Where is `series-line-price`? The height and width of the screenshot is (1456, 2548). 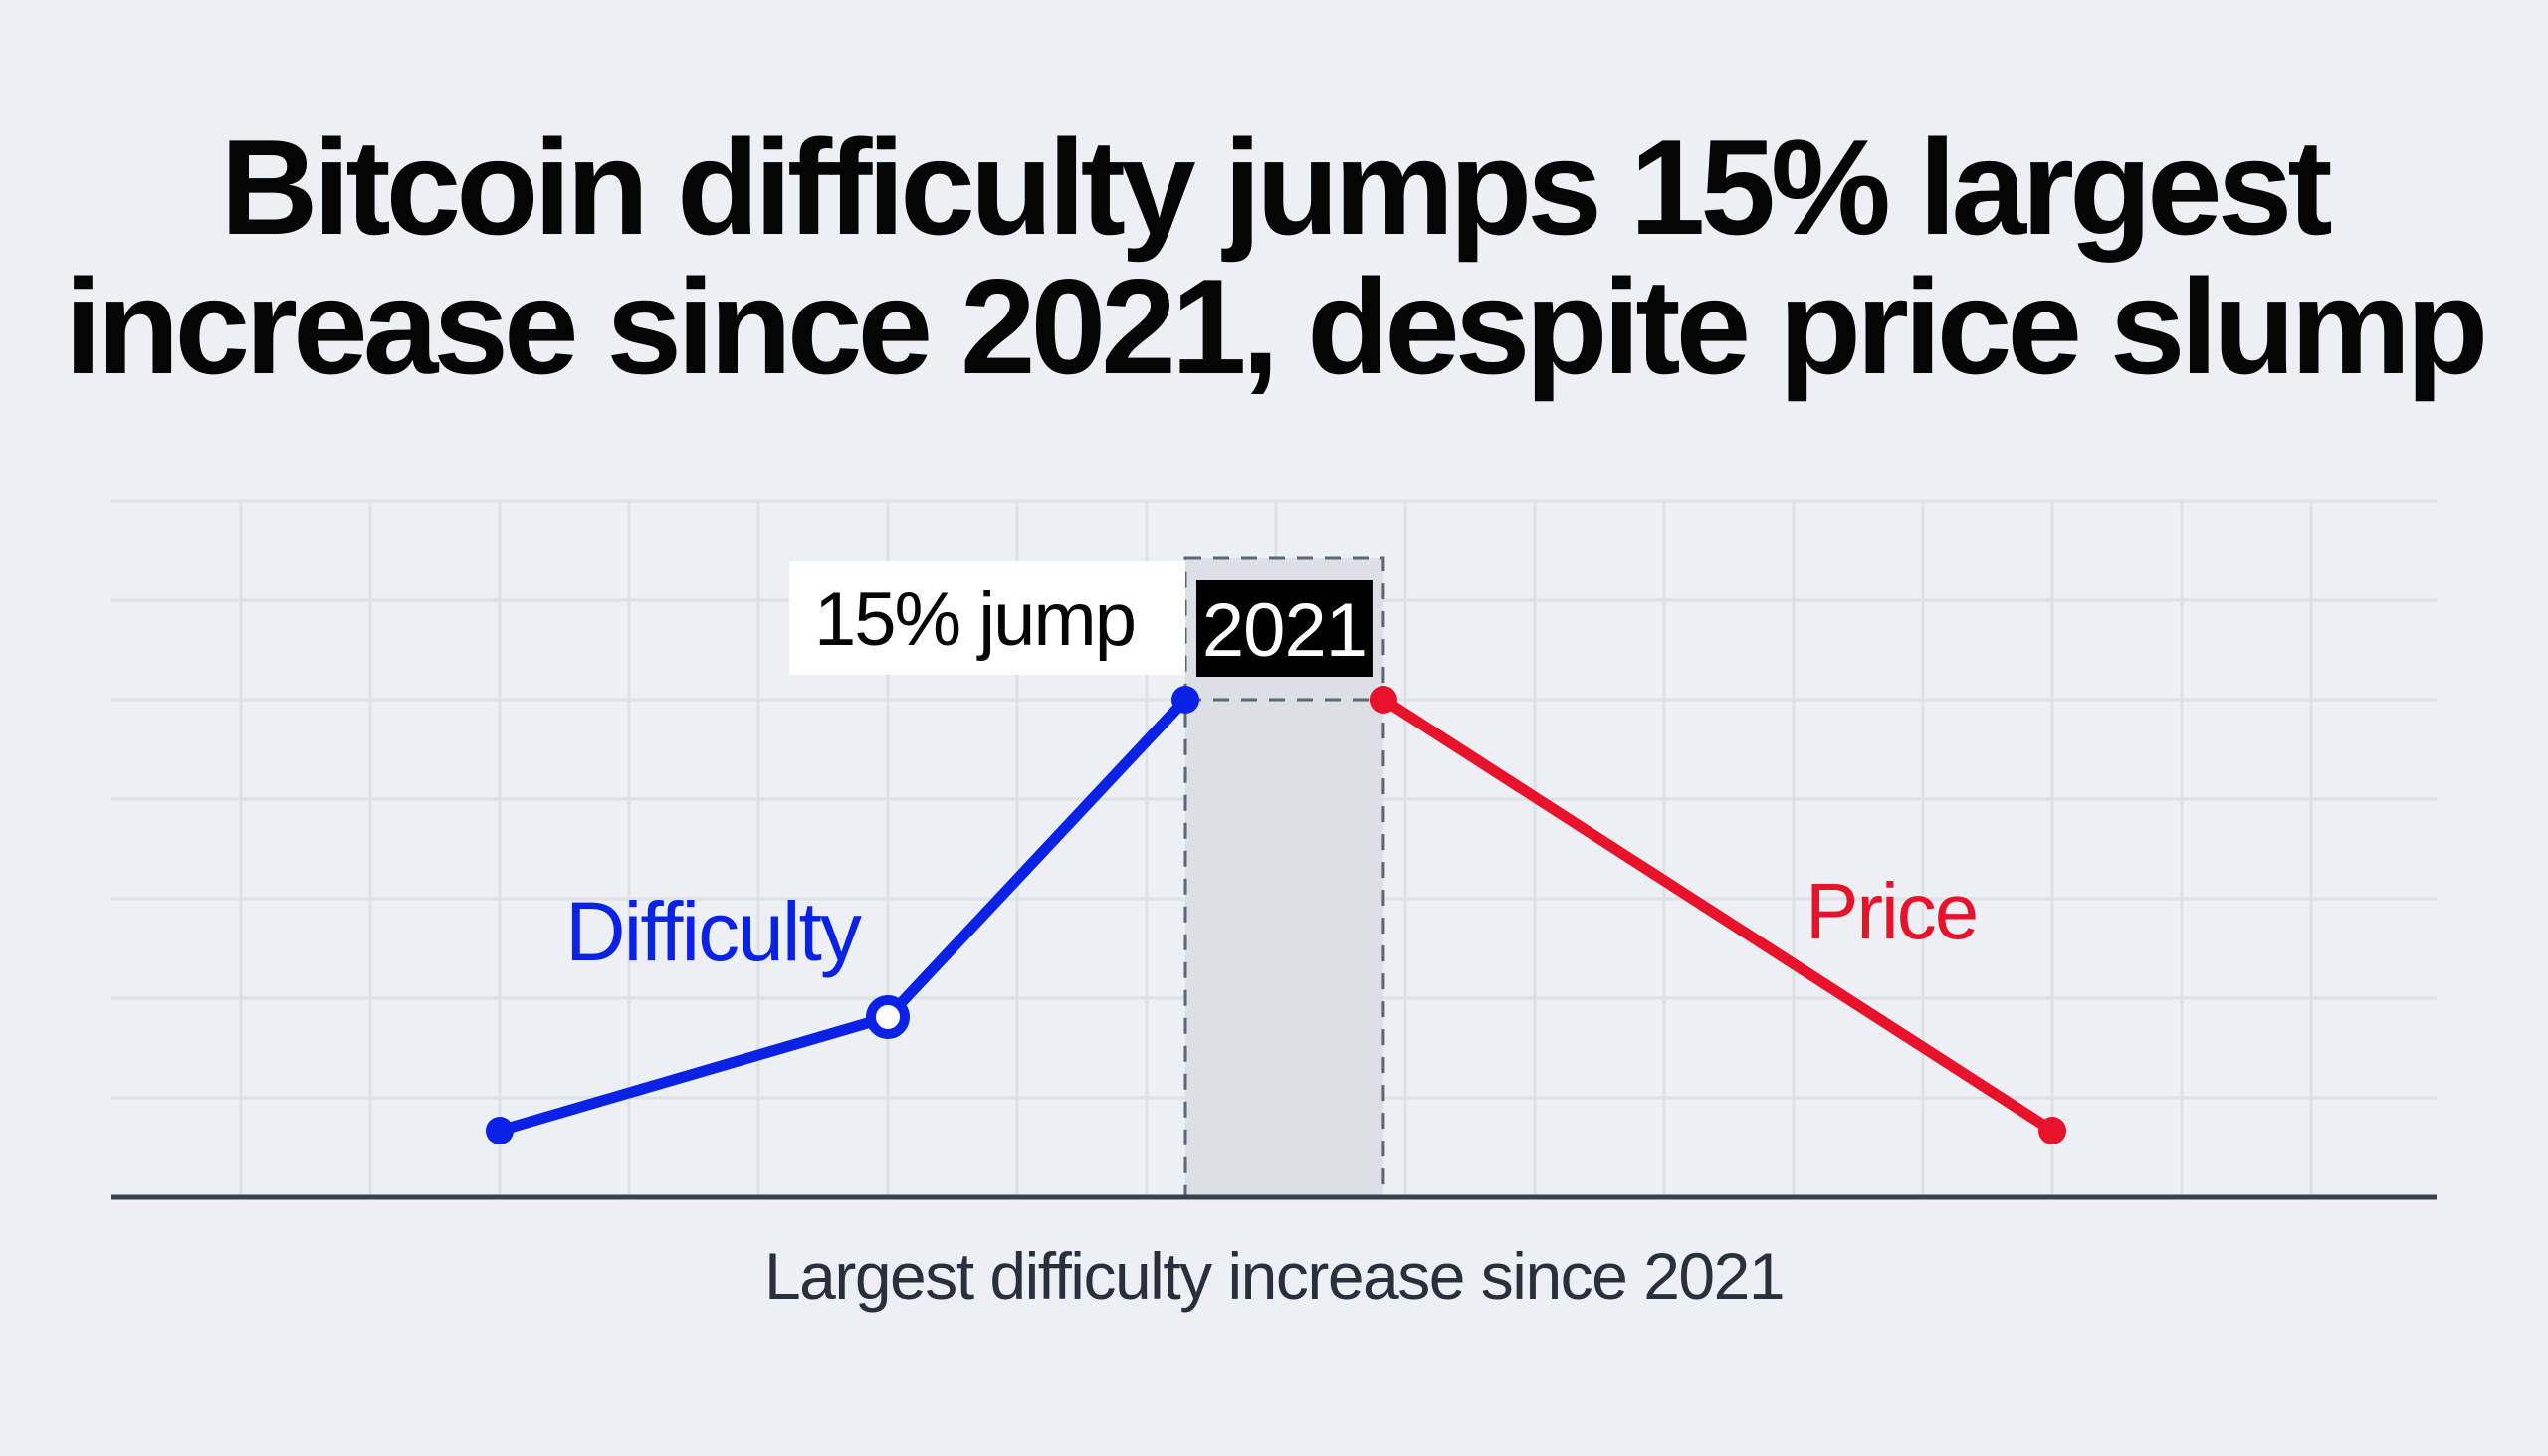
series-line-price is located at coordinates (1718, 915).